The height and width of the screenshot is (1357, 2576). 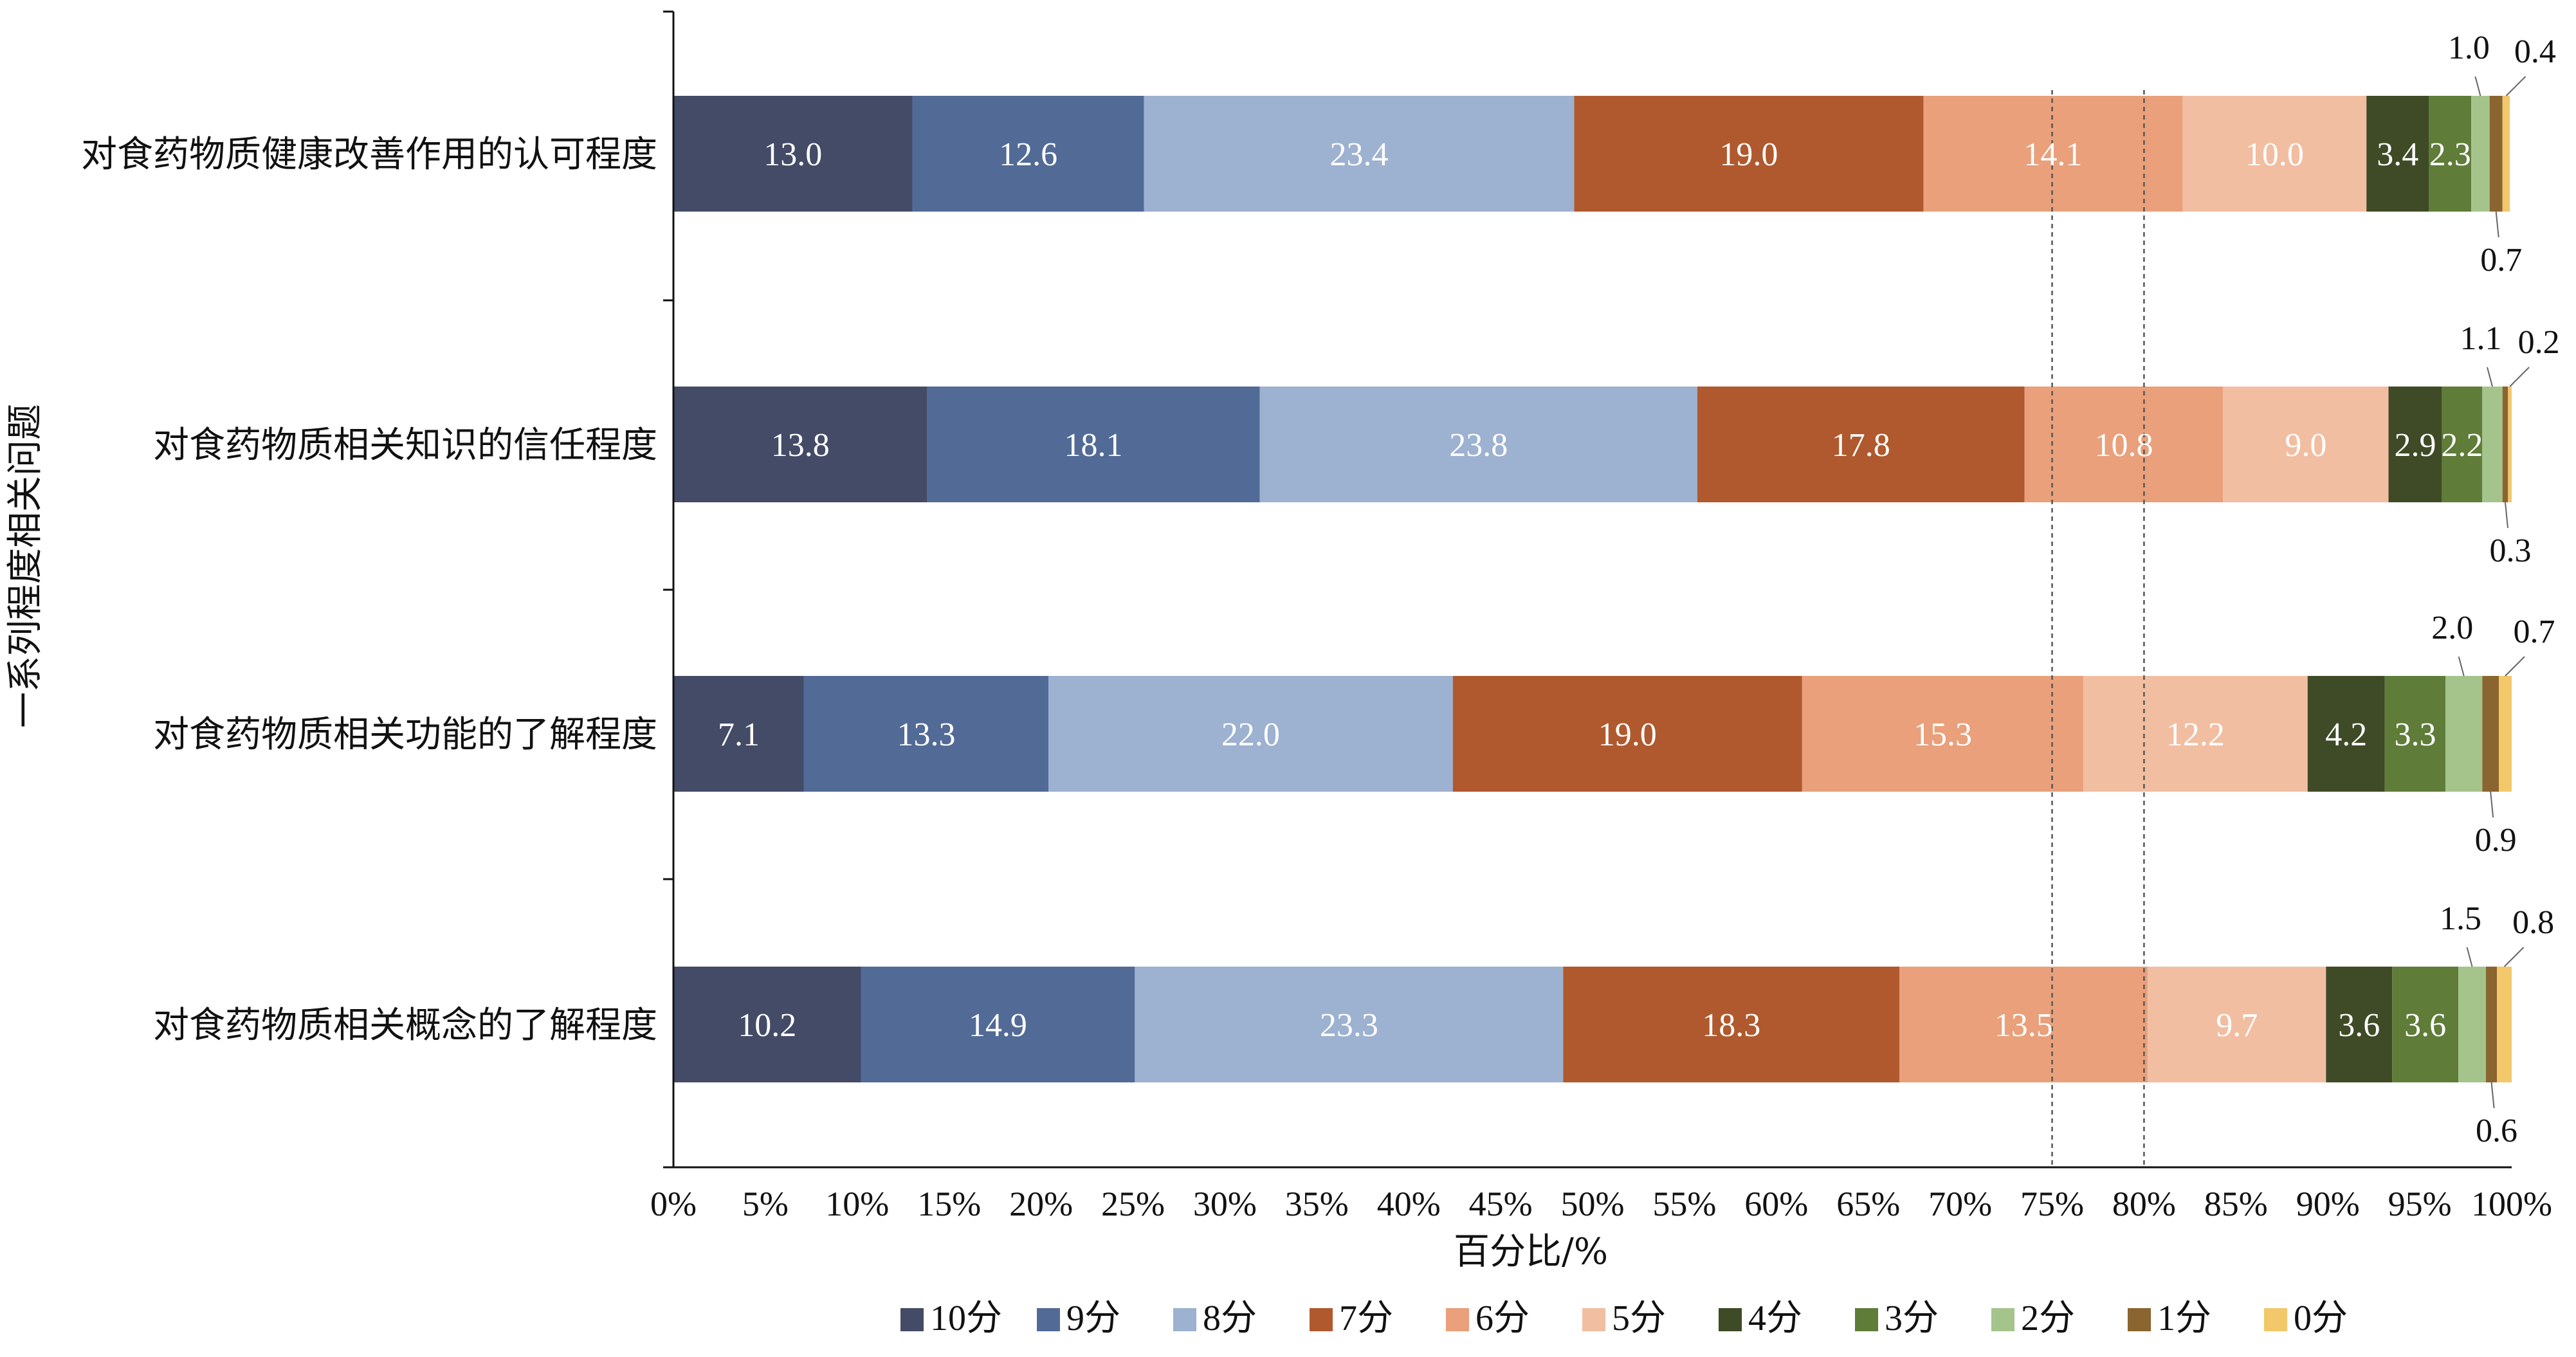 I want to click on external-value-label: 0.4, so click(x=2535, y=51).